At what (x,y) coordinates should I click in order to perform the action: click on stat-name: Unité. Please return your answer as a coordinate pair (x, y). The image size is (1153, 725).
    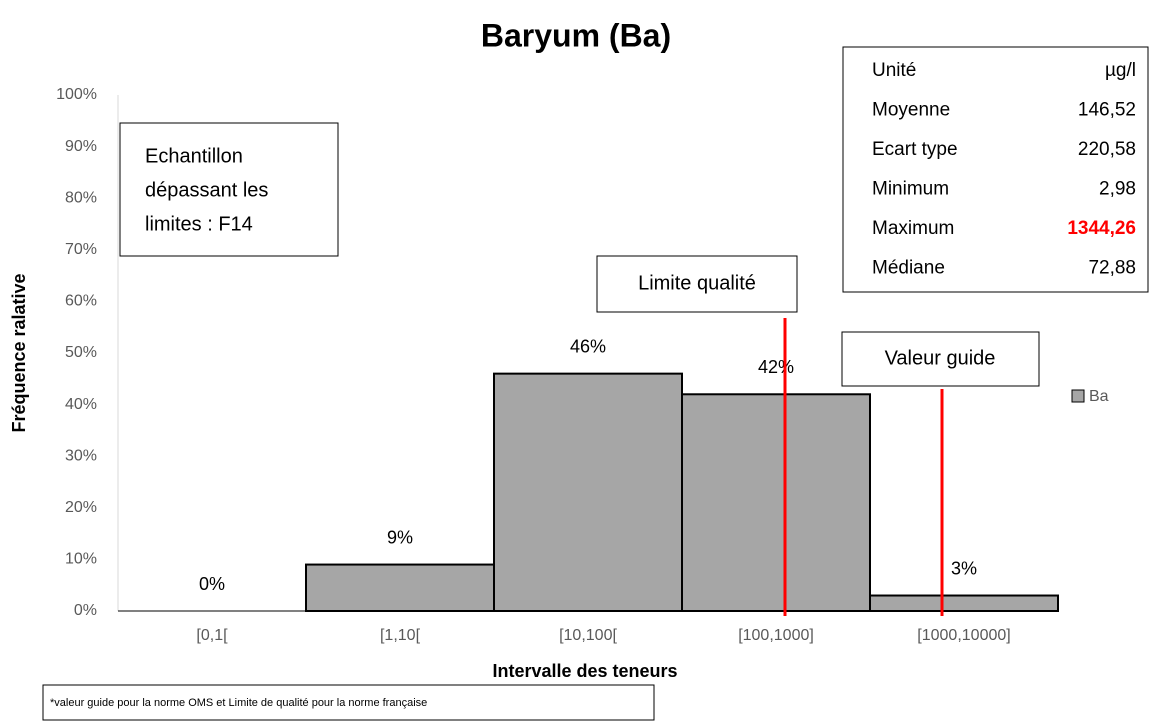
    Looking at the image, I should click on (894, 70).